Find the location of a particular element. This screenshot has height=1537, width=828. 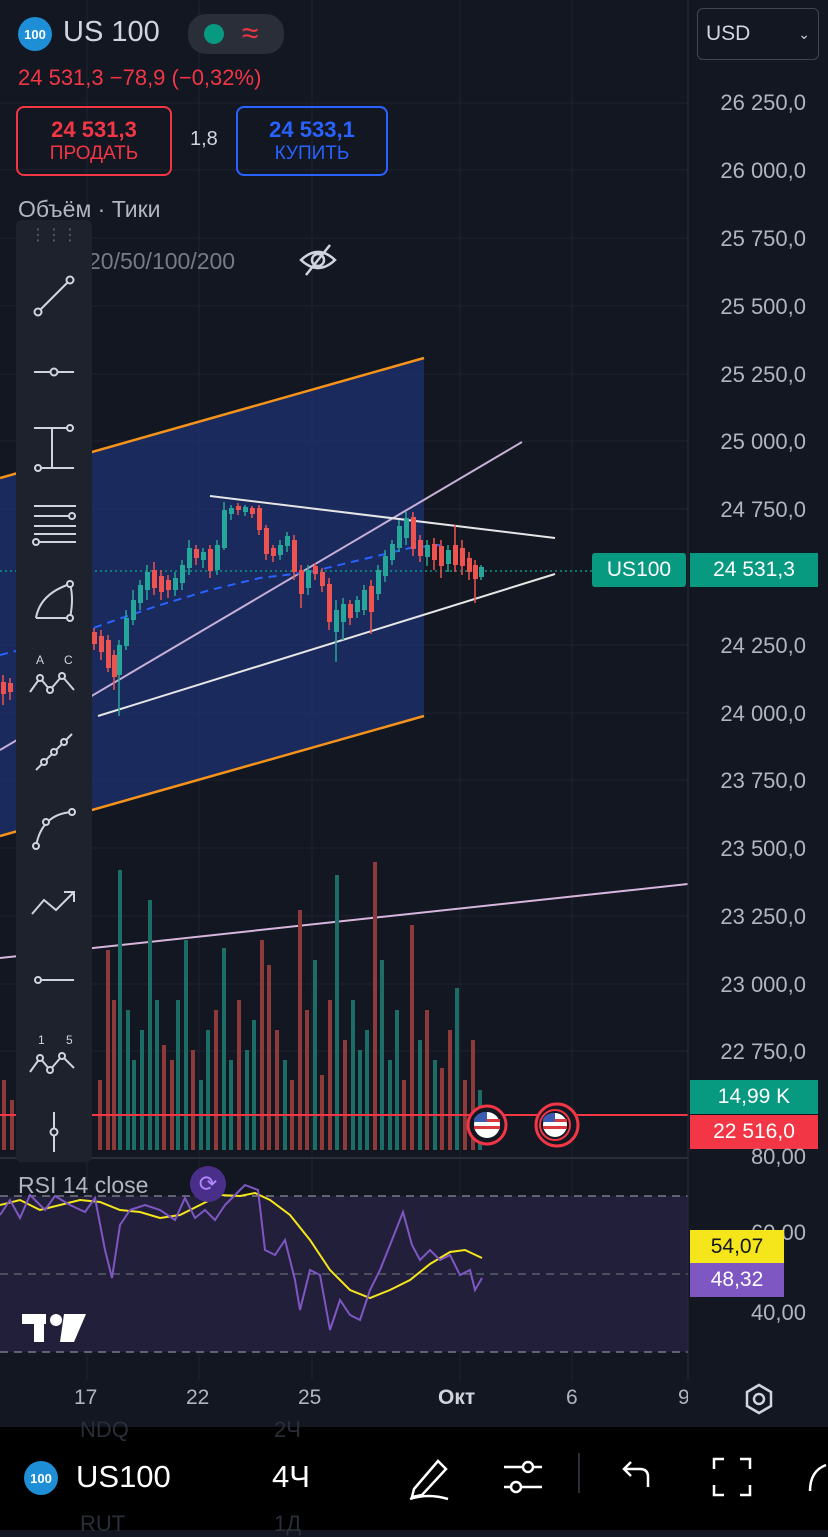

fullscreen-icon is located at coordinates (732, 1477).